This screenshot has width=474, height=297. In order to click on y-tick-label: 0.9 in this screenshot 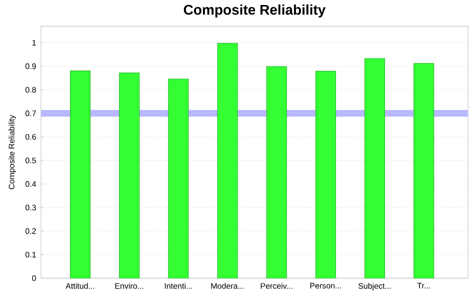, I will do `click(30, 66)`.